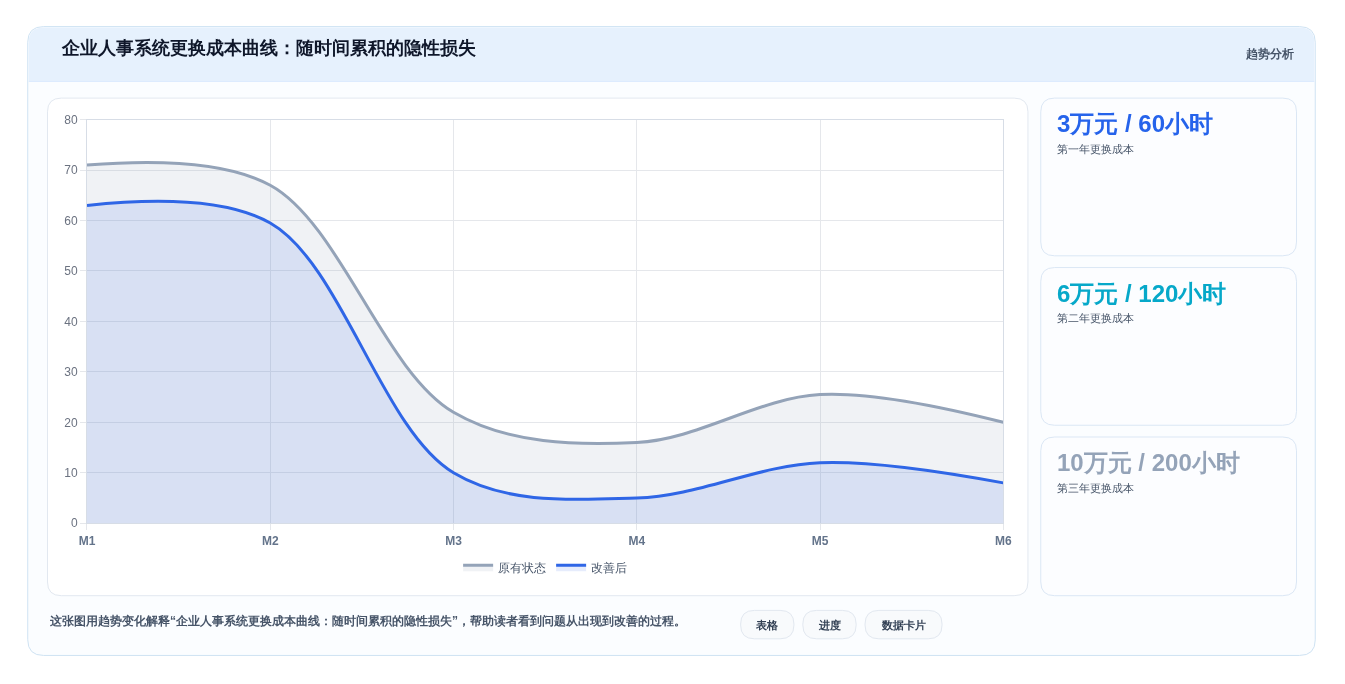  Describe the element at coordinates (71, 472) in the screenshot. I see `y-tick-label: 10` at that location.